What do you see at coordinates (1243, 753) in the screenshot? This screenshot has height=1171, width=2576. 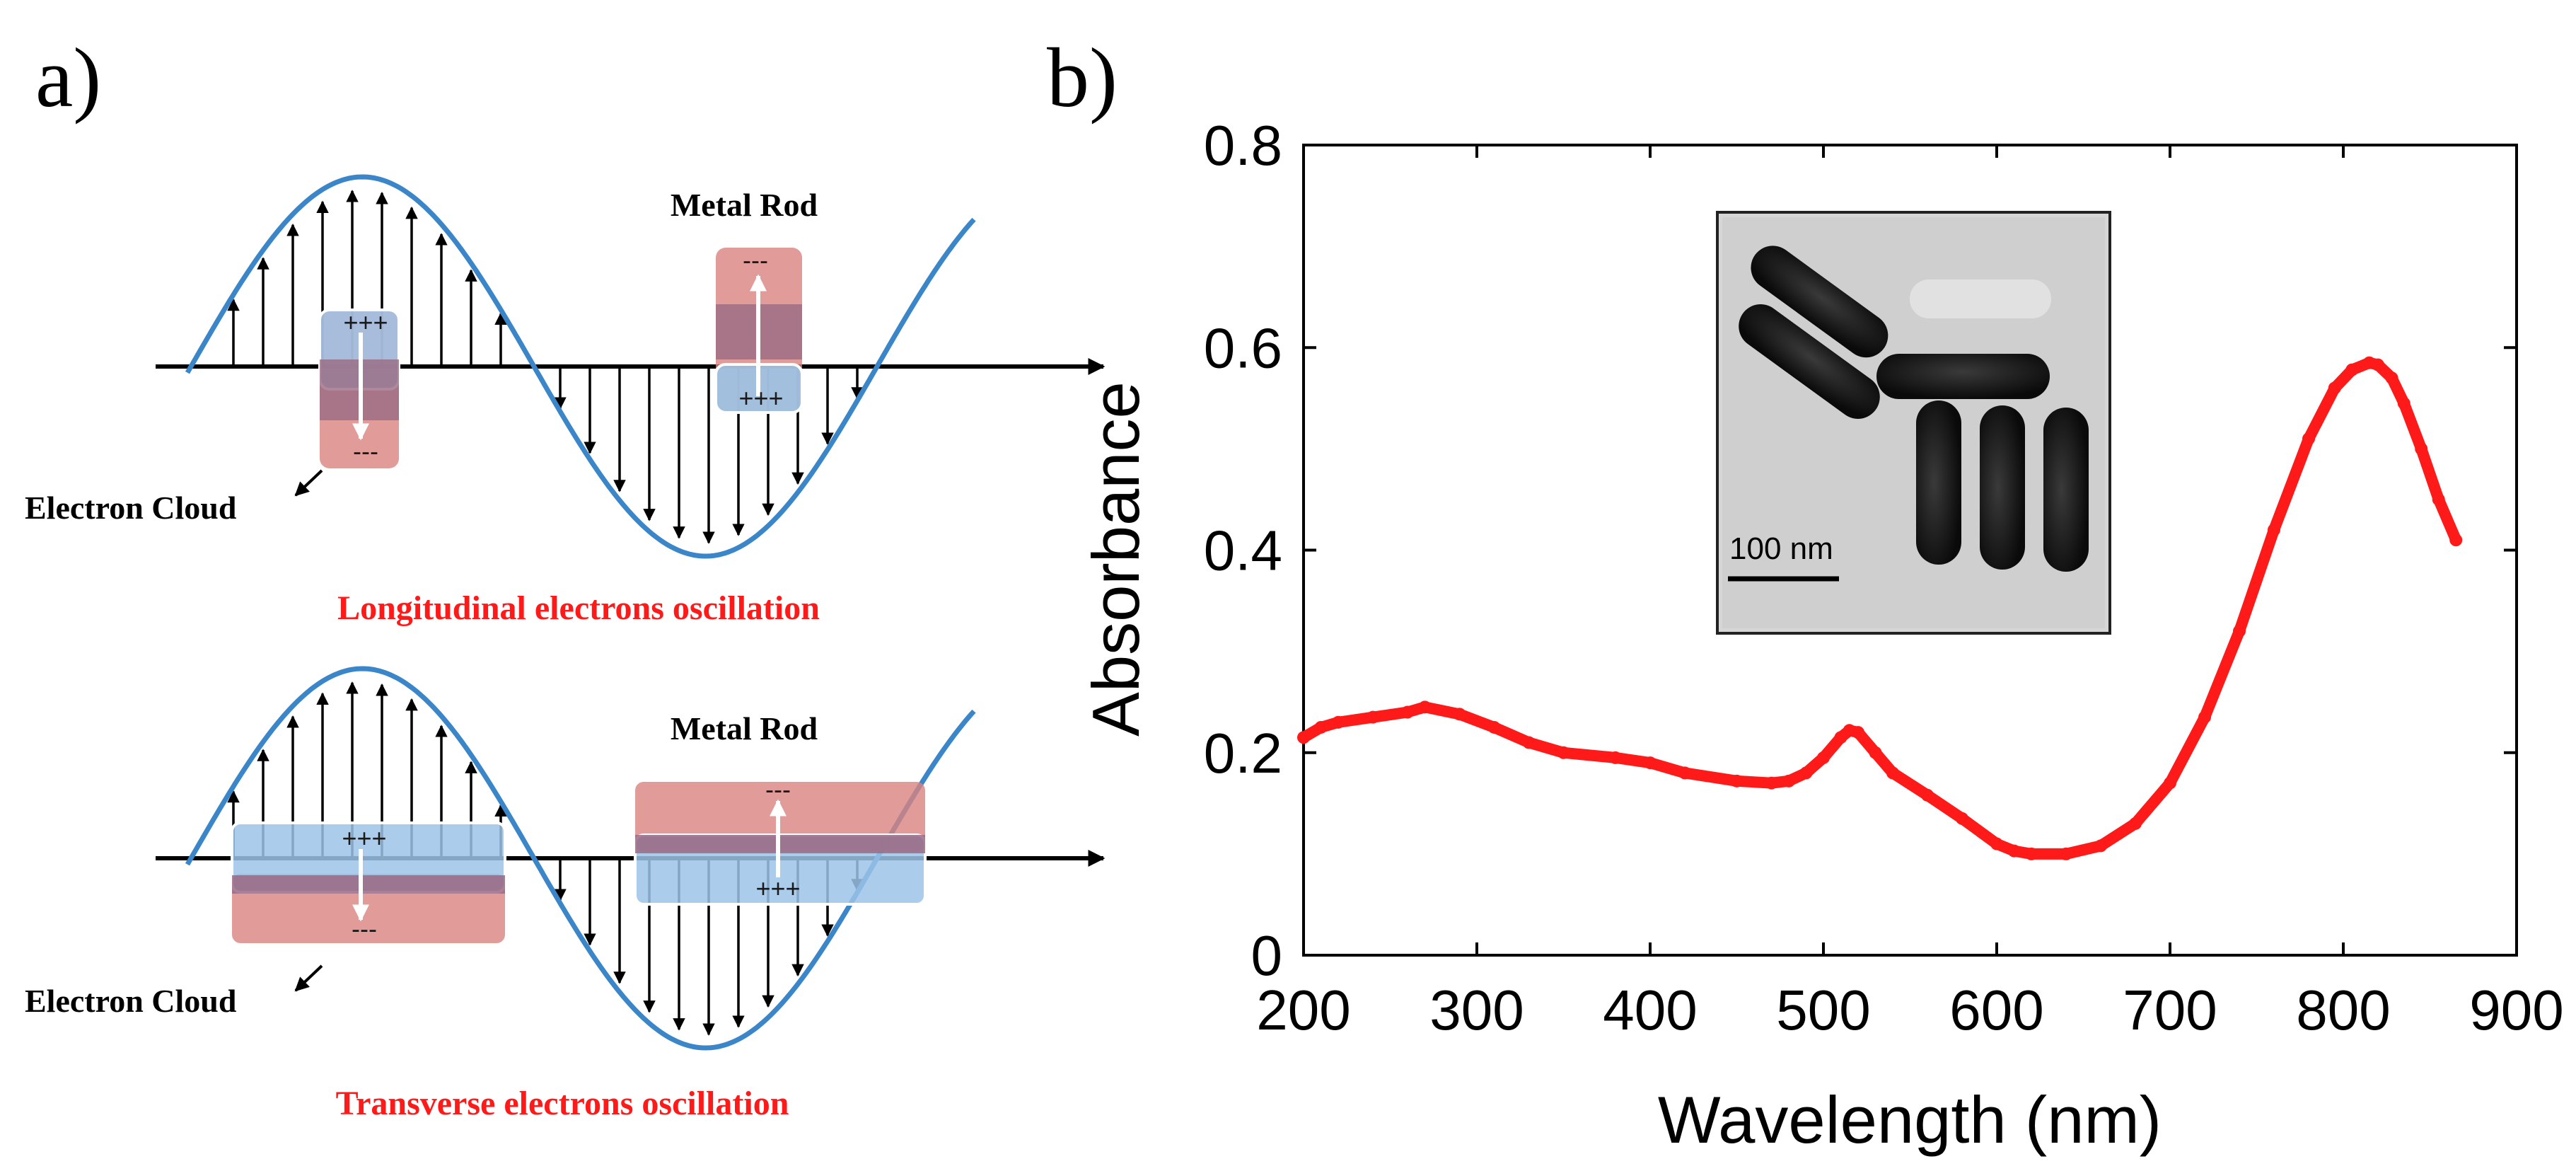 I see `y-tick-label: 0.2` at bounding box center [1243, 753].